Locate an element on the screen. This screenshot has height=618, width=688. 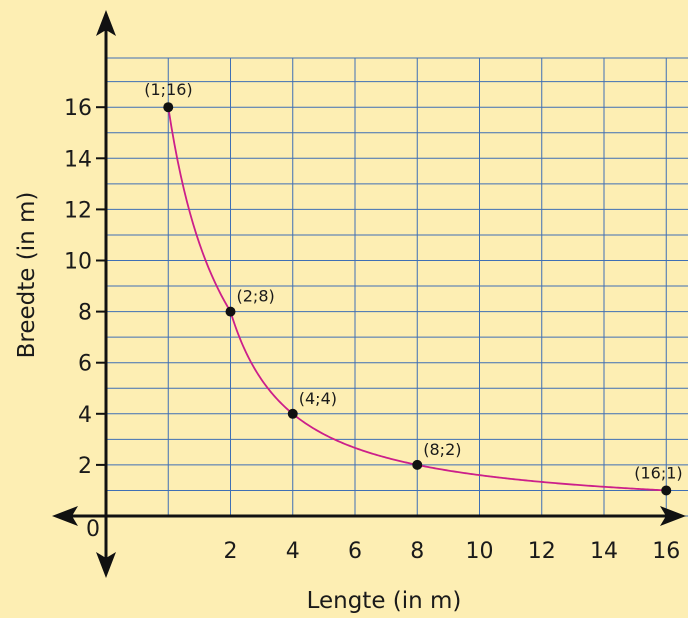
data-label: (4;4) is located at coordinates (318, 398).